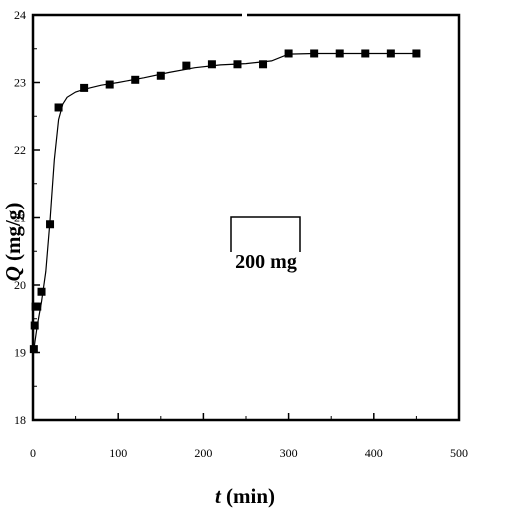 The width and height of the screenshot is (508, 512). Describe the element at coordinates (20, 83) in the screenshot. I see `y-tick-label: 23` at that location.